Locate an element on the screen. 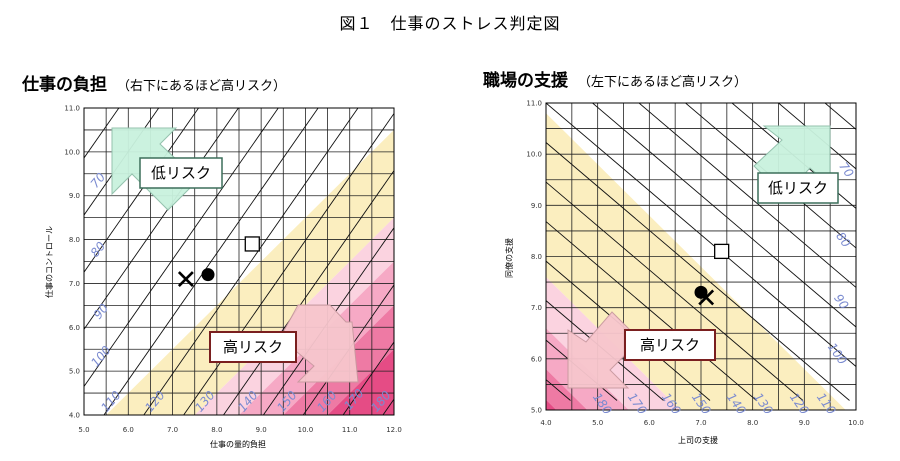 Image resolution: width=900 pixels, height=461 pixels. x-tick-label: 12.0 is located at coordinates (394, 430).